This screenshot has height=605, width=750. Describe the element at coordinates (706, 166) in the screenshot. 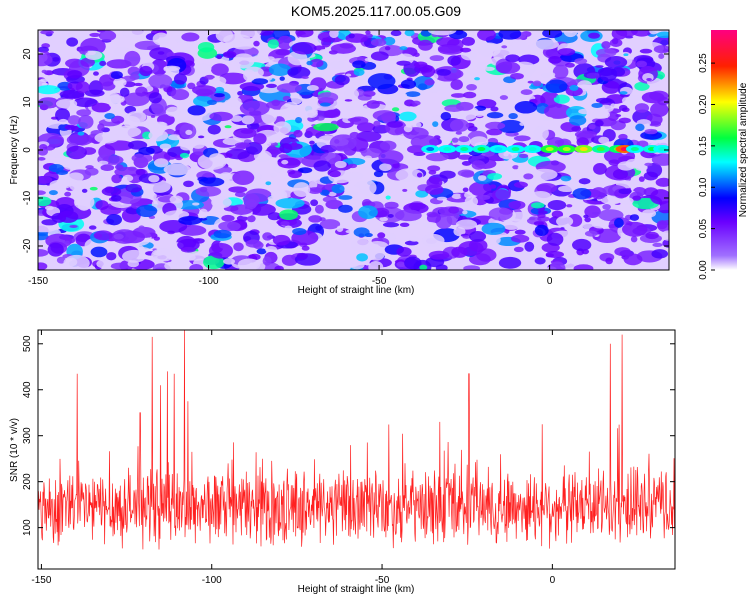

I see `colorbar-ticks: 0.00 0.05 0.10 0.15 0.20 0.25` at that location.